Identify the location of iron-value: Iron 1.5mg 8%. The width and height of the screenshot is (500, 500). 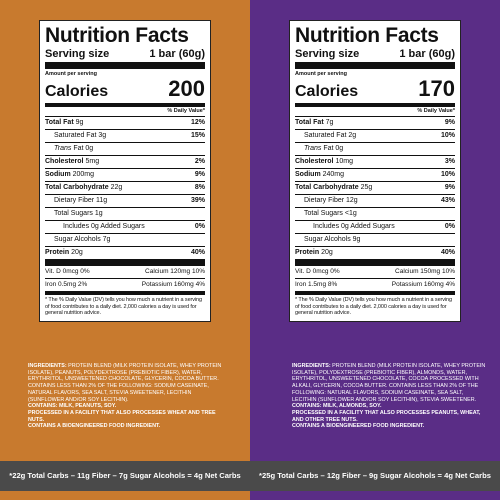
(316, 284).